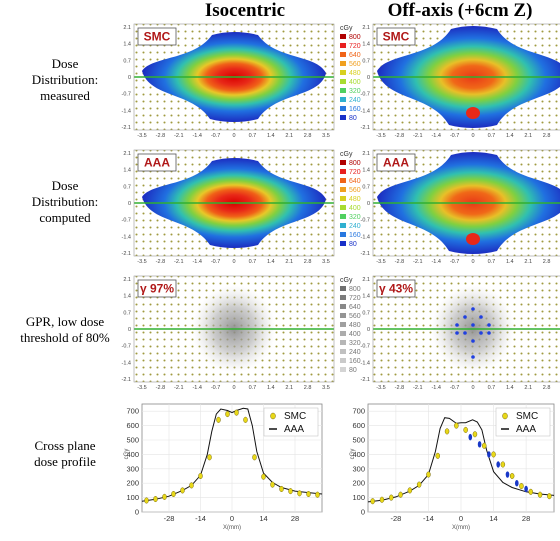 This screenshot has width=560, height=541. What do you see at coordinates (472, 136) in the screenshot?
I see `map-x-tick-label: 0` at bounding box center [472, 136].